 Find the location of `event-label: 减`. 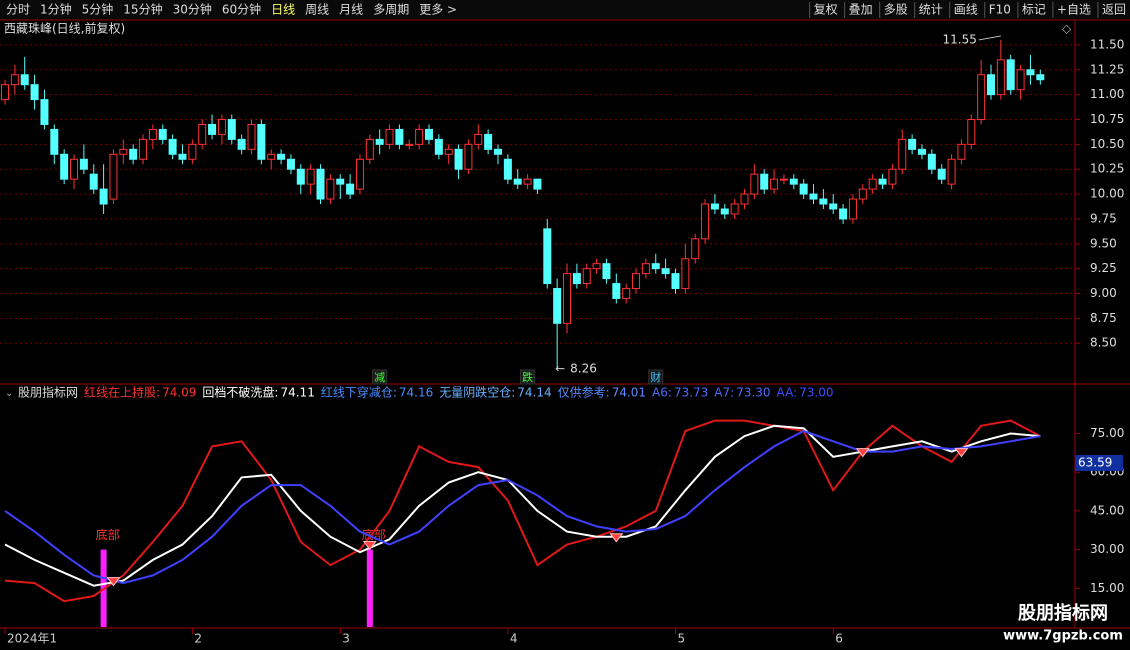

event-label: 减 is located at coordinates (379, 377).